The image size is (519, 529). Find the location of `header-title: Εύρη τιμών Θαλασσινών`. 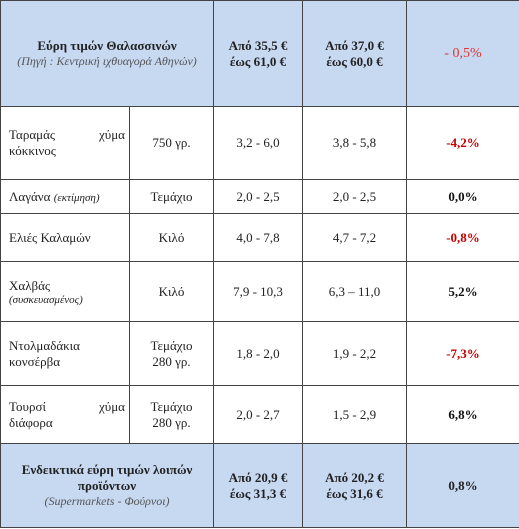

header-title: Εύρη τιμών Θαλασσινών is located at coordinates (107, 45).